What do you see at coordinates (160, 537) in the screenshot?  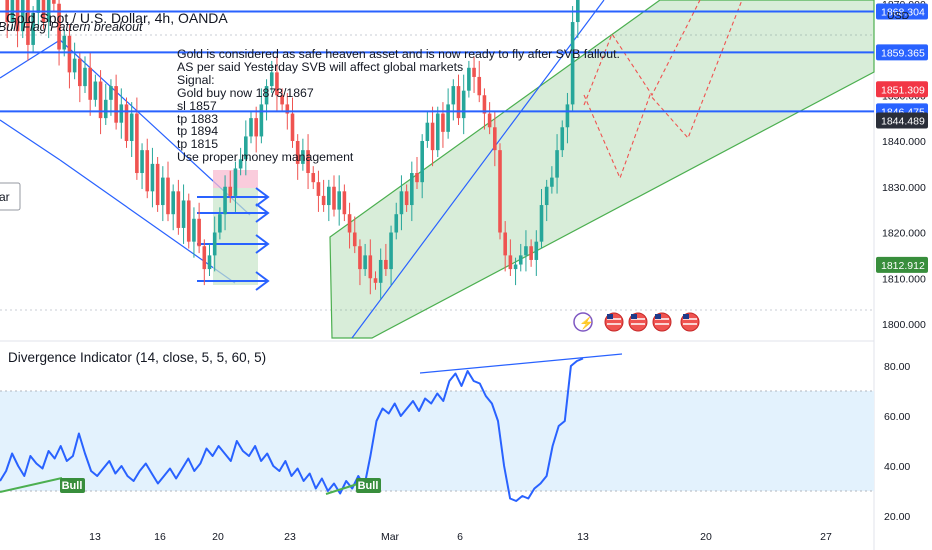 I see `x-tick-label: 16` at bounding box center [160, 537].